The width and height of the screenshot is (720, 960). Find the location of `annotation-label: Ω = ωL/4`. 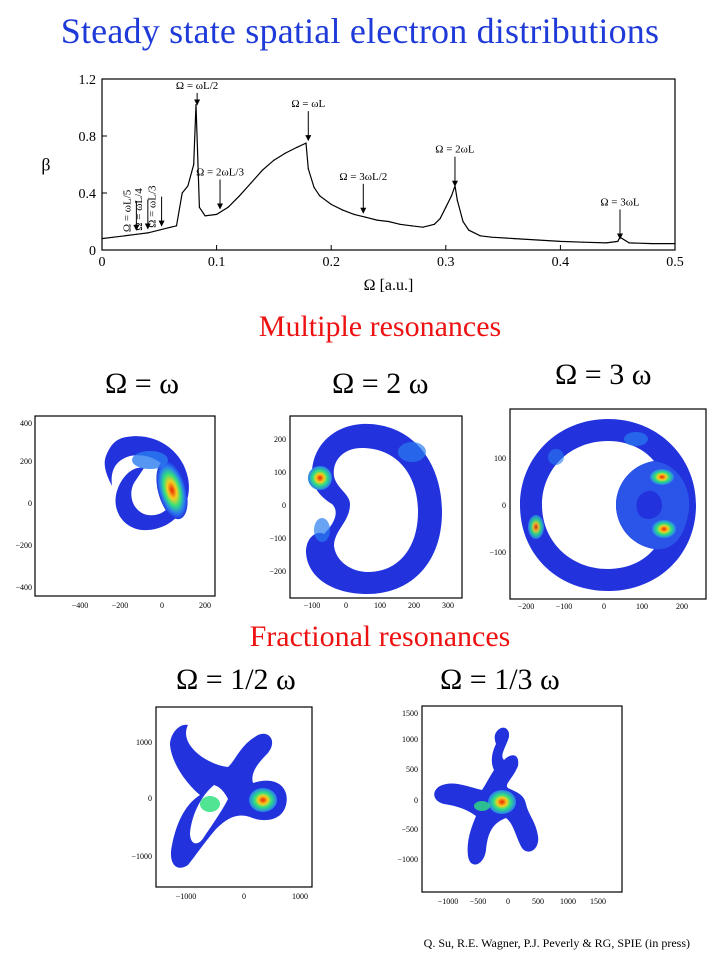

annotation-label: Ω = ωL/4 is located at coordinates (139, 209).